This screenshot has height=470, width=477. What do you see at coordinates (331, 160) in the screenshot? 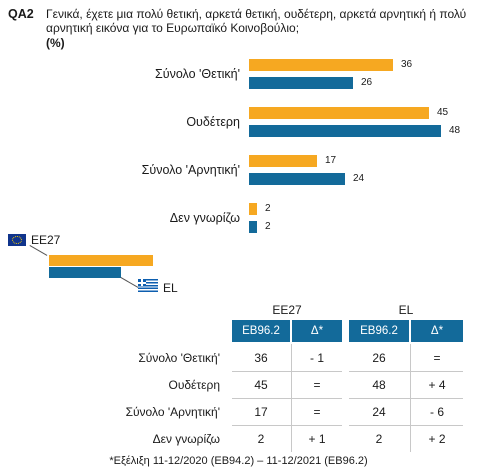
I see `data-label: 17` at bounding box center [331, 160].